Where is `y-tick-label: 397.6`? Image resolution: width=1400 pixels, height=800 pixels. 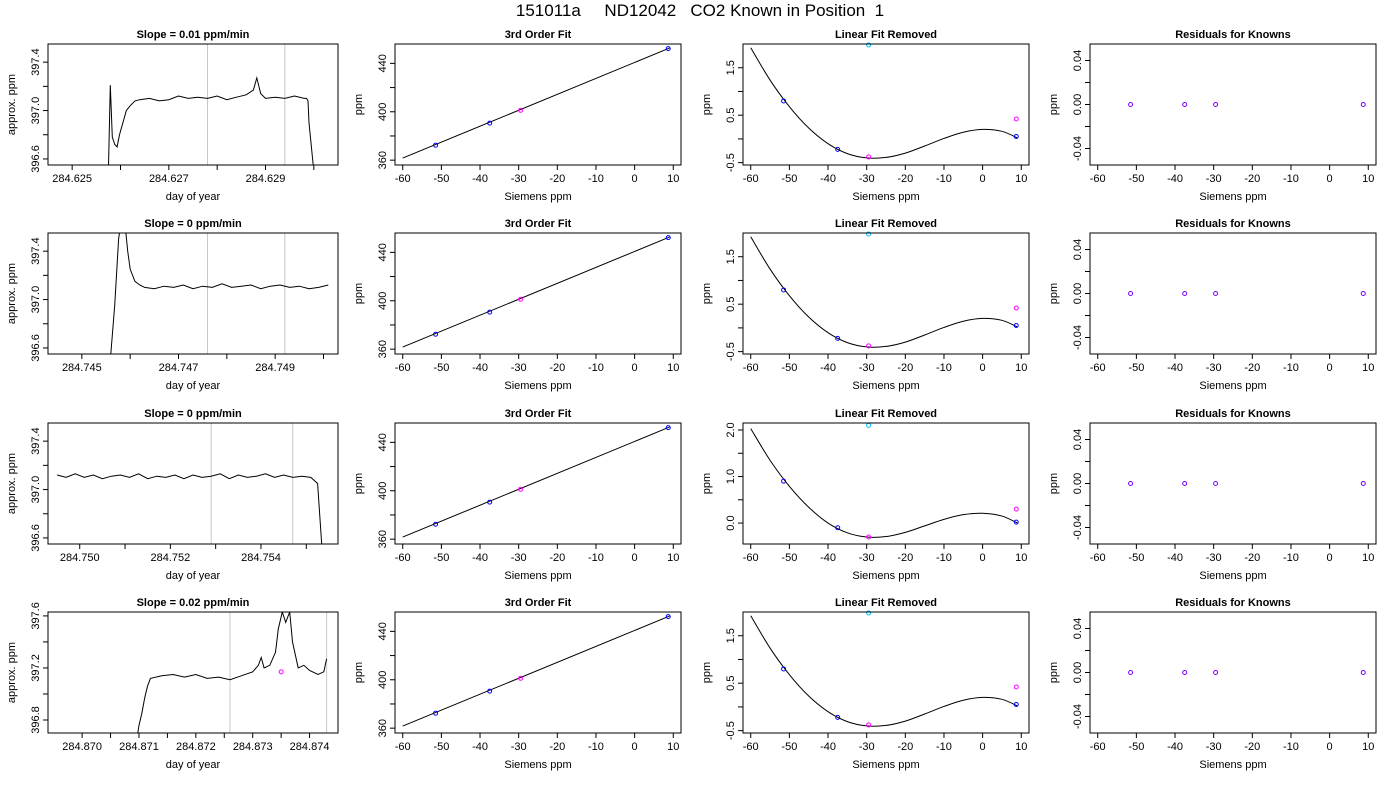
y-tick-label: 397.6 is located at coordinates (36, 616).